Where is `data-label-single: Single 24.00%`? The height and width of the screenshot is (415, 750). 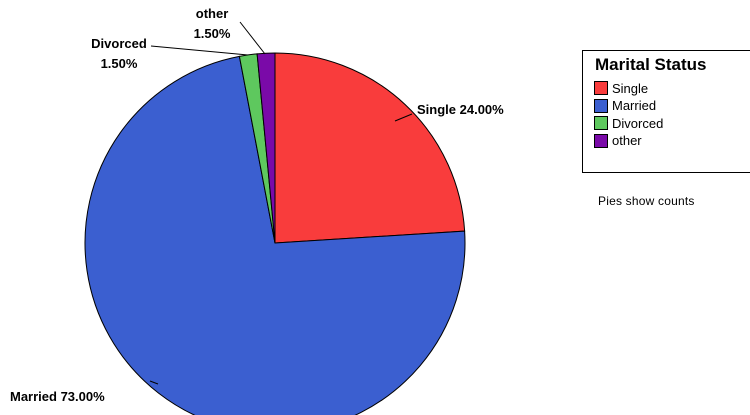 data-label-single: Single 24.00% is located at coordinates (460, 109).